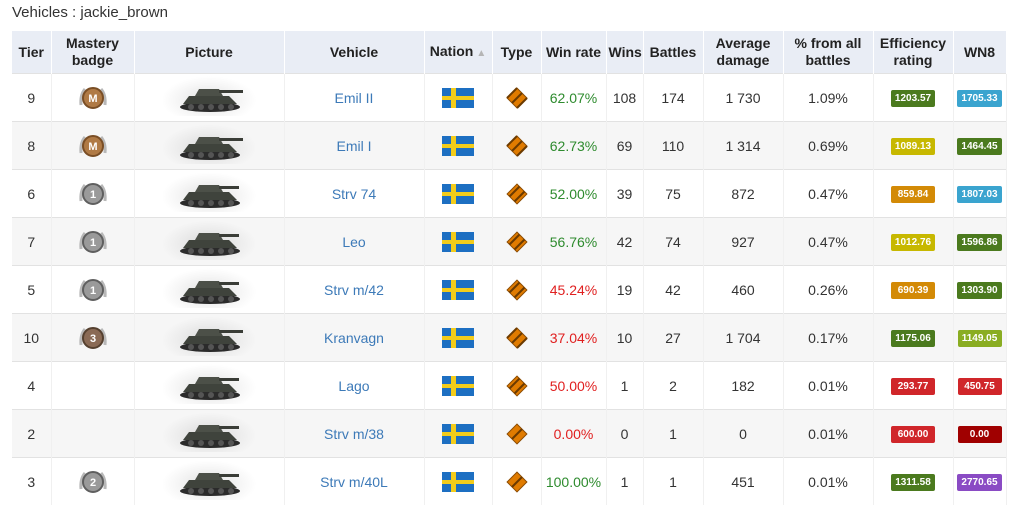  What do you see at coordinates (92, 98) in the screenshot?
I see `mastery-badge-cell: M` at bounding box center [92, 98].